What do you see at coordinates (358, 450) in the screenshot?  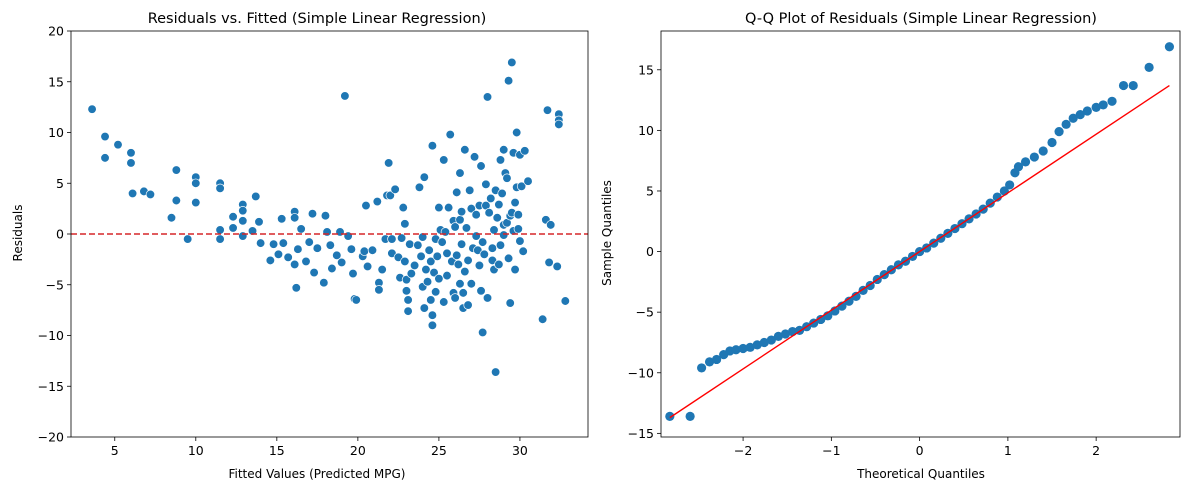 I see `residuals-x-tick-label: 20` at bounding box center [358, 450].